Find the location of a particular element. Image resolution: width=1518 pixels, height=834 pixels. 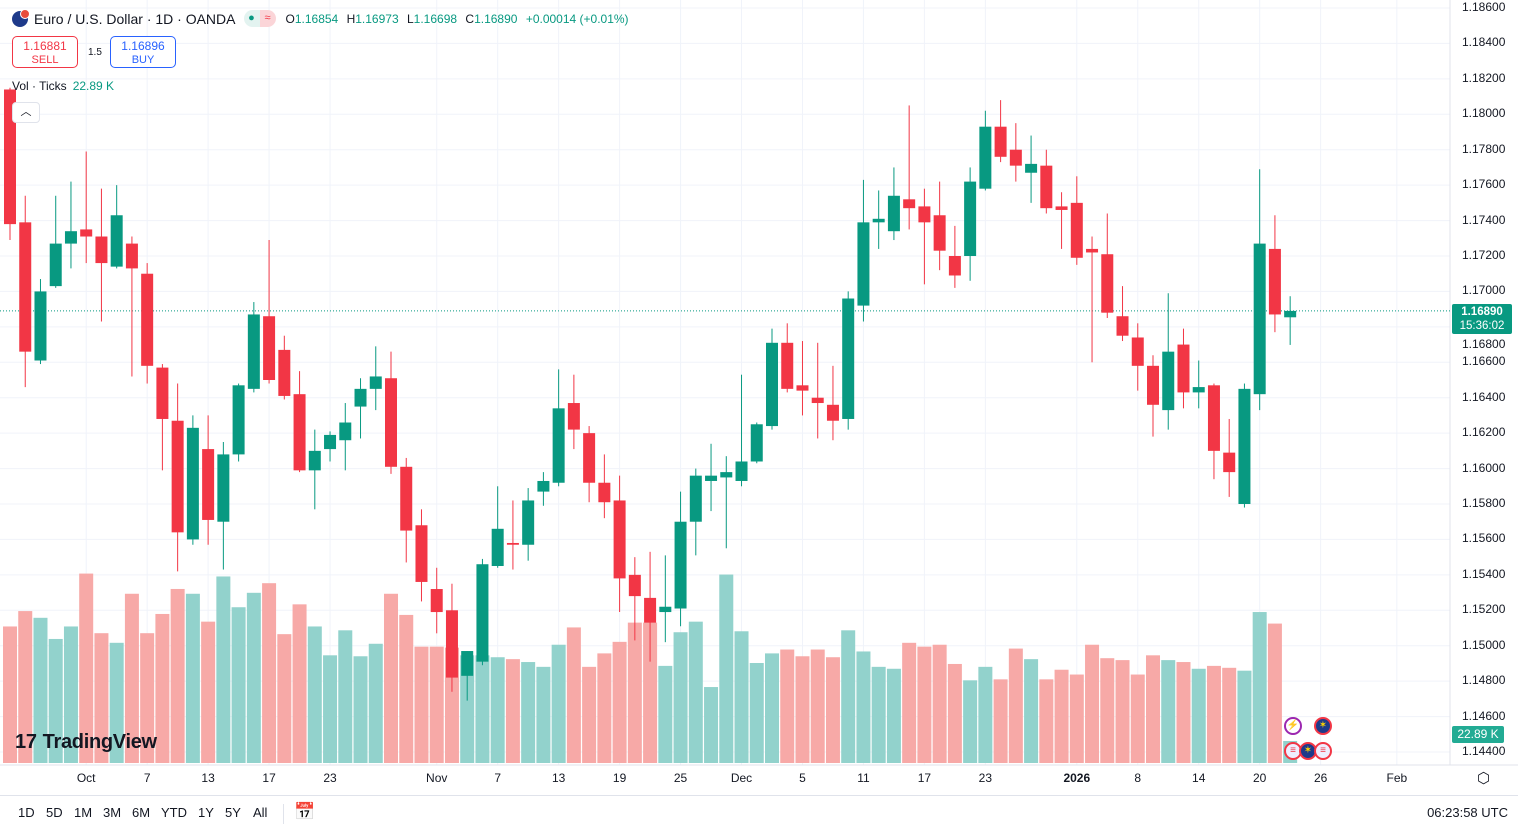

range-ytd-button: YTD is located at coordinates (174, 812).